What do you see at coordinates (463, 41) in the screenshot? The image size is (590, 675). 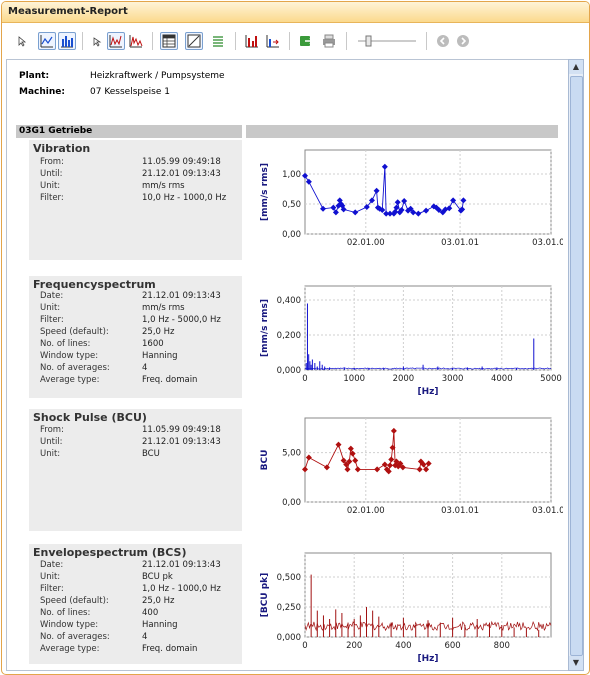 I see `forward-icon` at bounding box center [463, 41].